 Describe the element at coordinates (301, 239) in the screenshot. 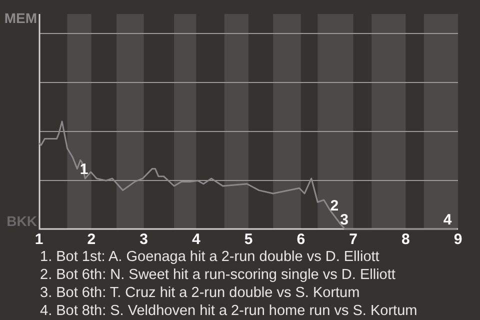

I see `x-tick-label: 6` at that location.